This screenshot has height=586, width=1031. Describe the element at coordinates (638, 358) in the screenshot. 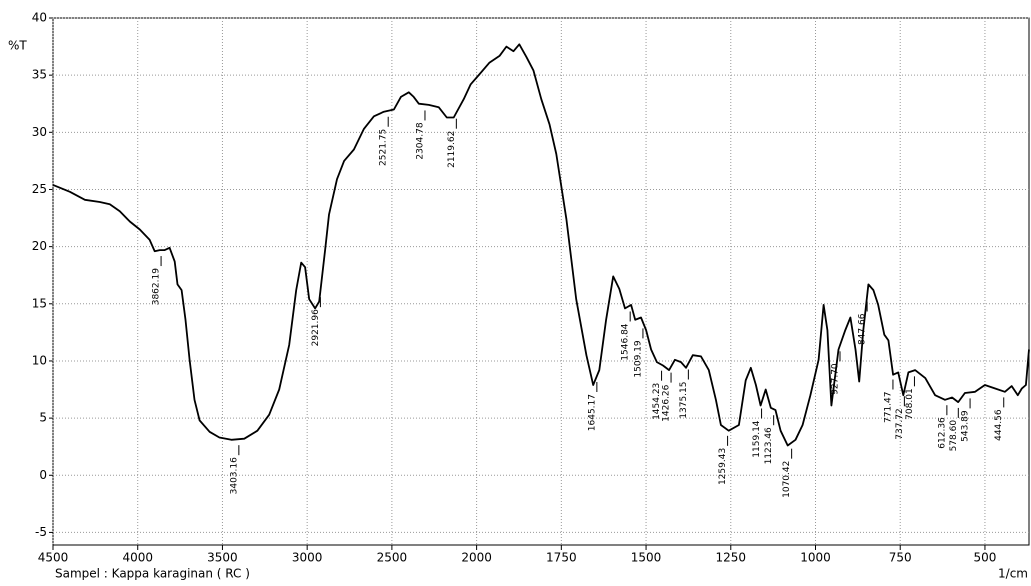

I see `peak-label: 1509.19` at that location.